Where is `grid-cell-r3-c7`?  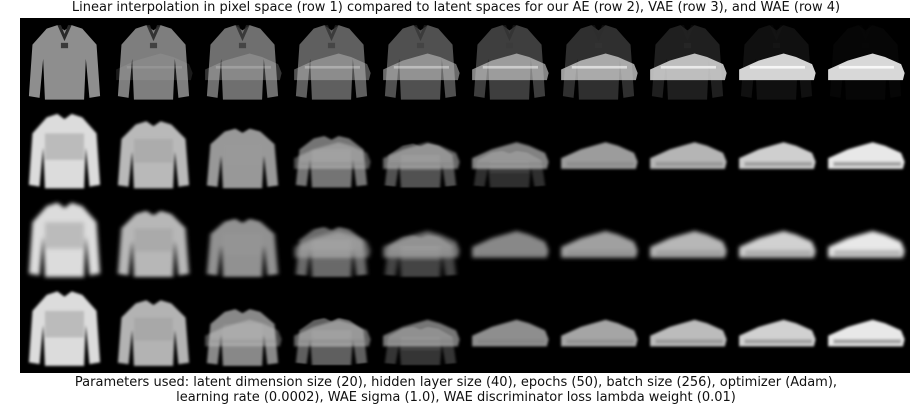
grid-cell-r3-c7 is located at coordinates (599, 244).